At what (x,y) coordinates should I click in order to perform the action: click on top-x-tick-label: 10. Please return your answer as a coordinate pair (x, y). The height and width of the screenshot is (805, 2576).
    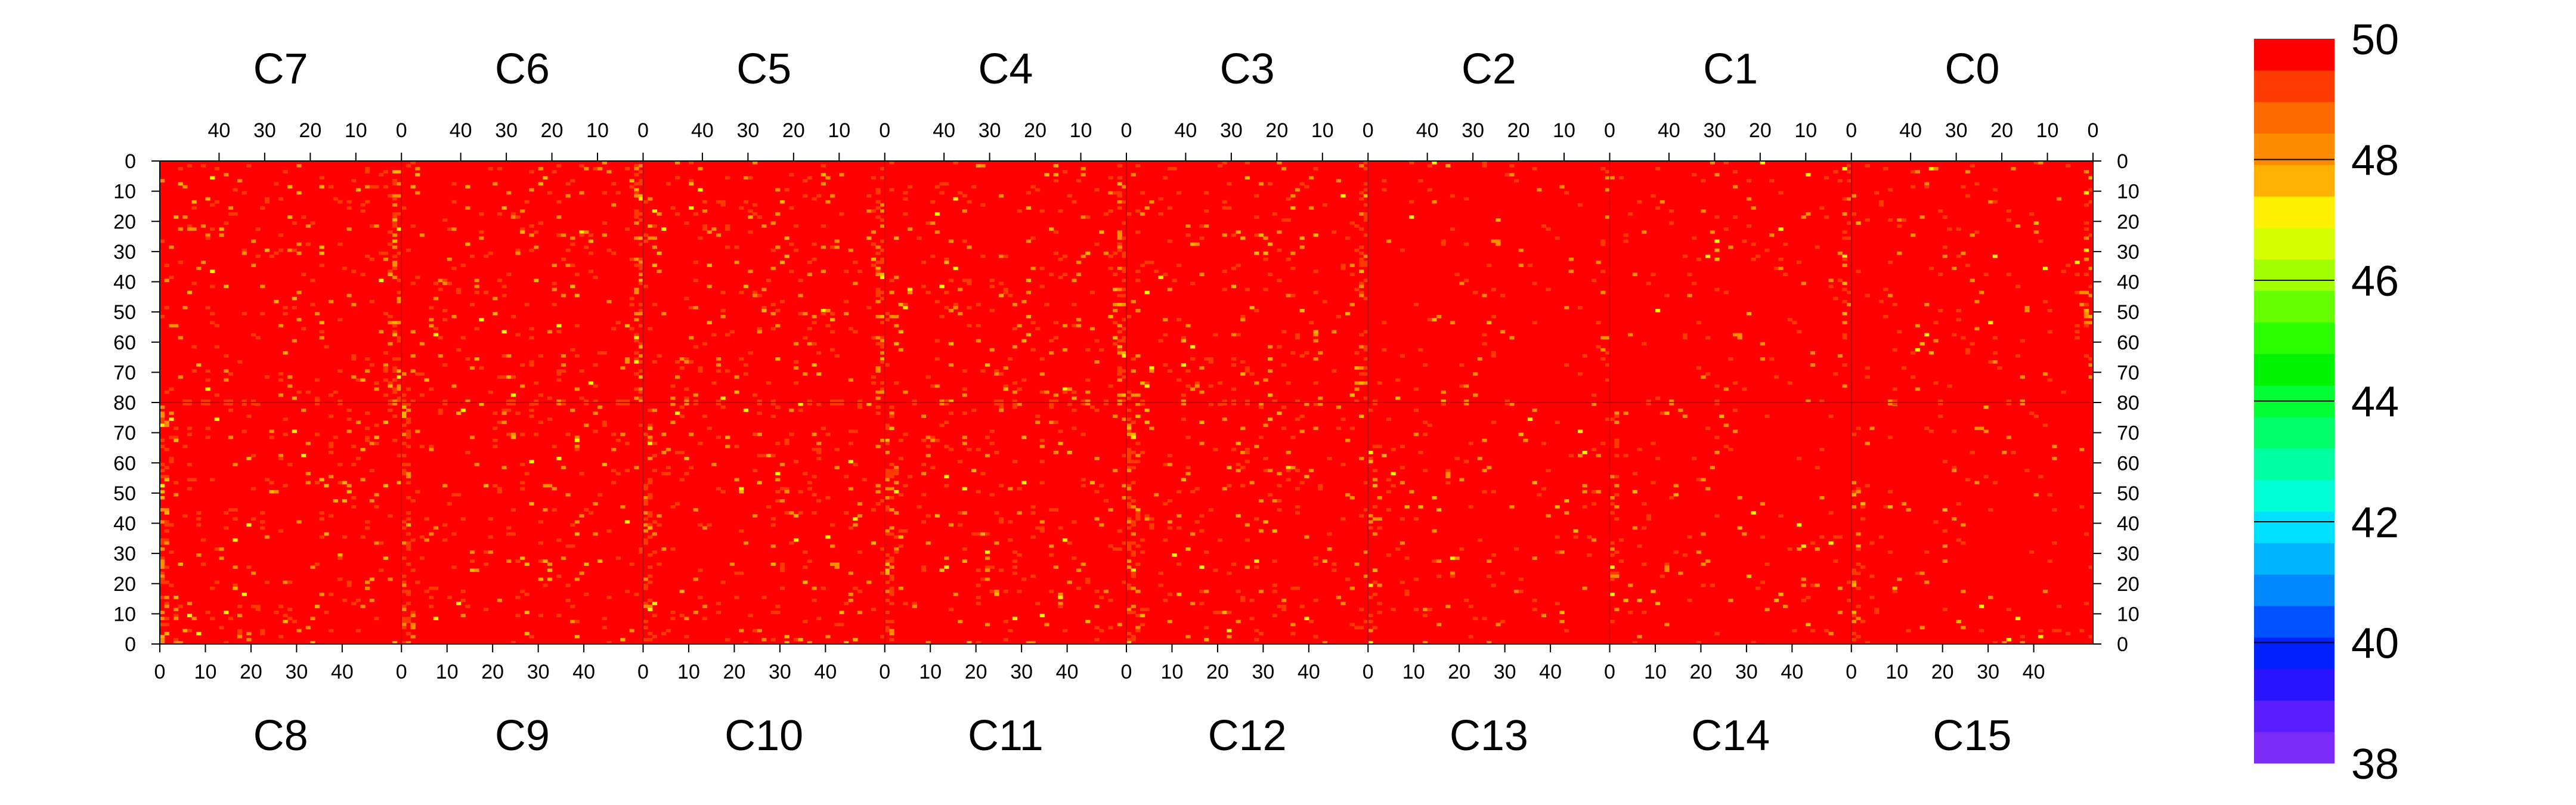
    Looking at the image, I should click on (839, 131).